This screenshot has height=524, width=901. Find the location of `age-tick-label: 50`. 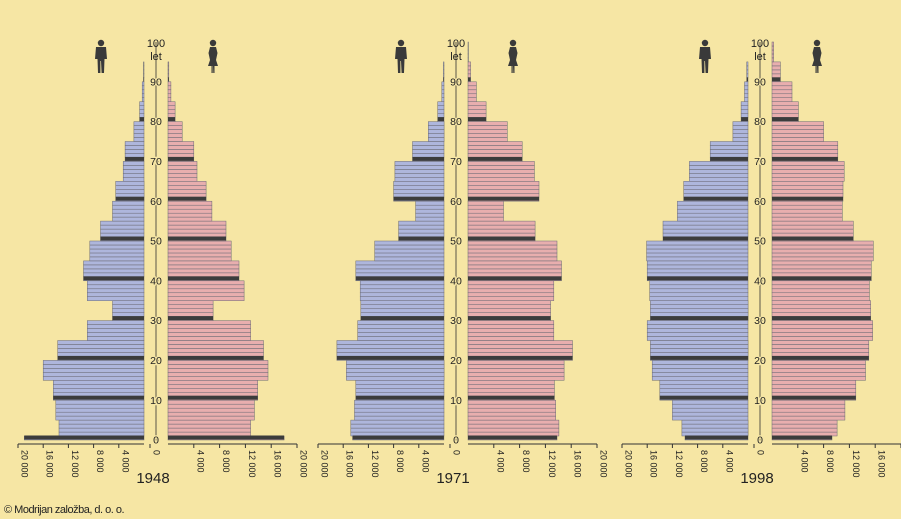

age-tick-label: 50 is located at coordinates (456, 242).